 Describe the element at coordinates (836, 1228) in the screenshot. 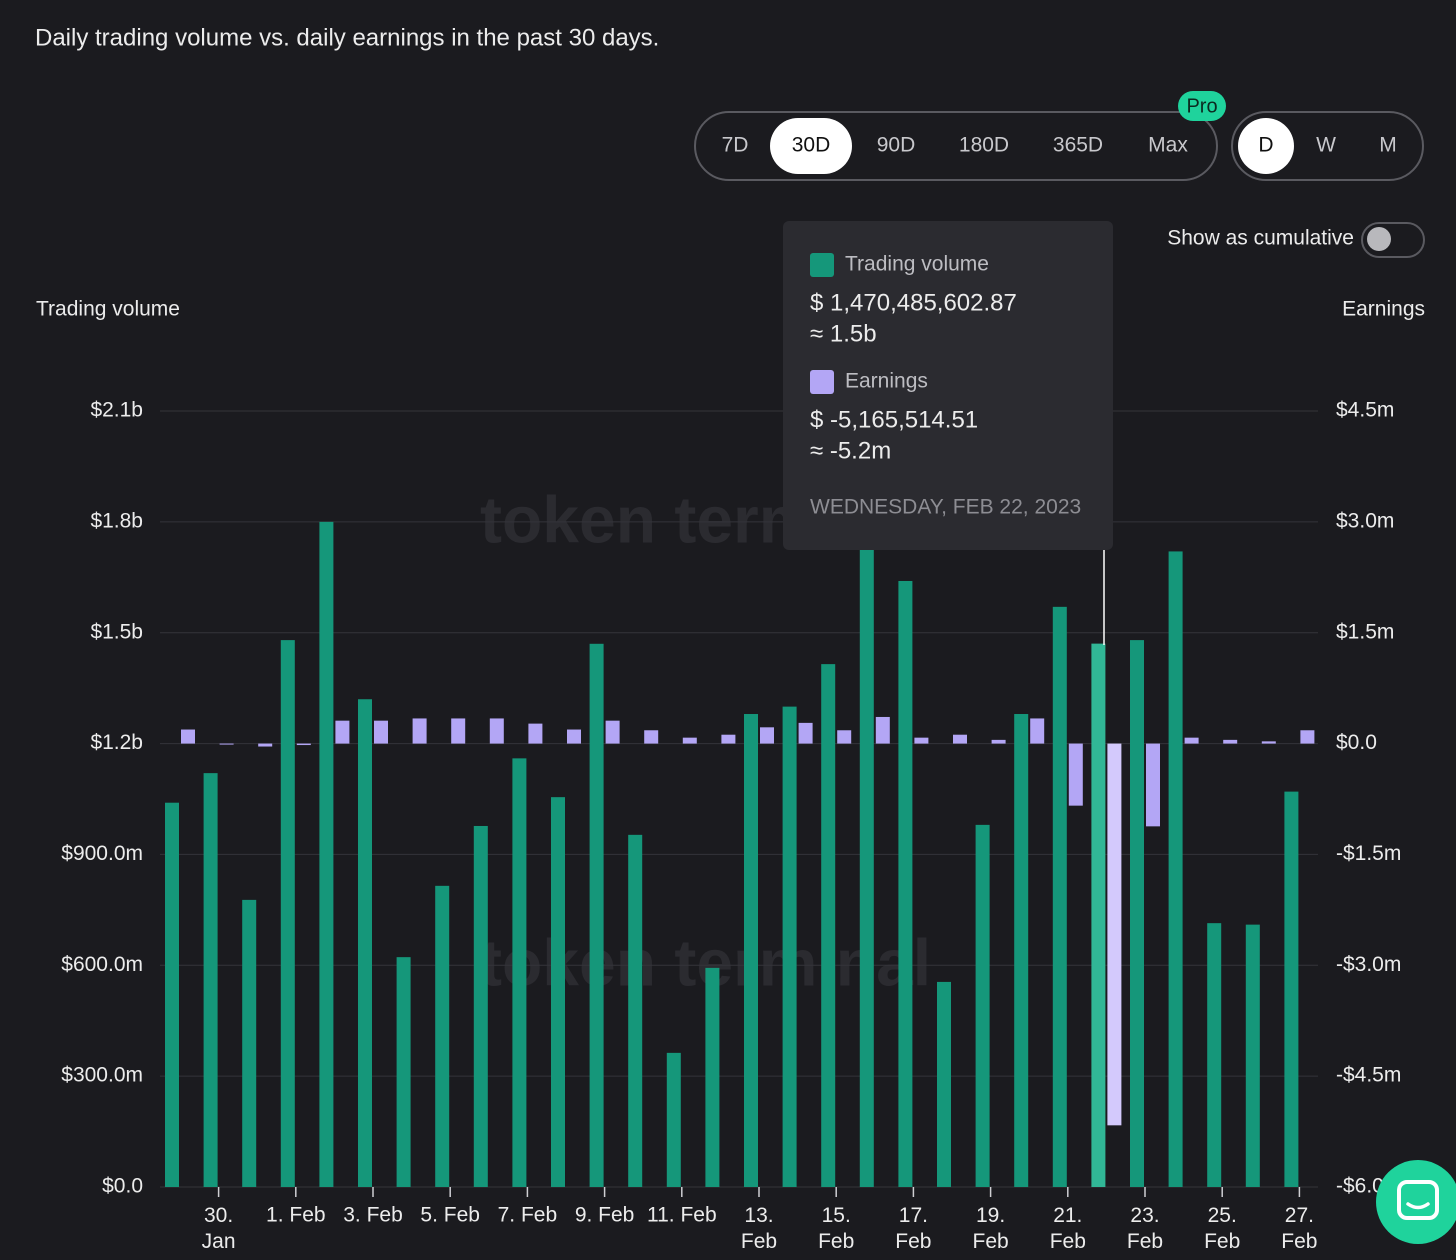

I see `x-tick-label: 15. Feb` at that location.